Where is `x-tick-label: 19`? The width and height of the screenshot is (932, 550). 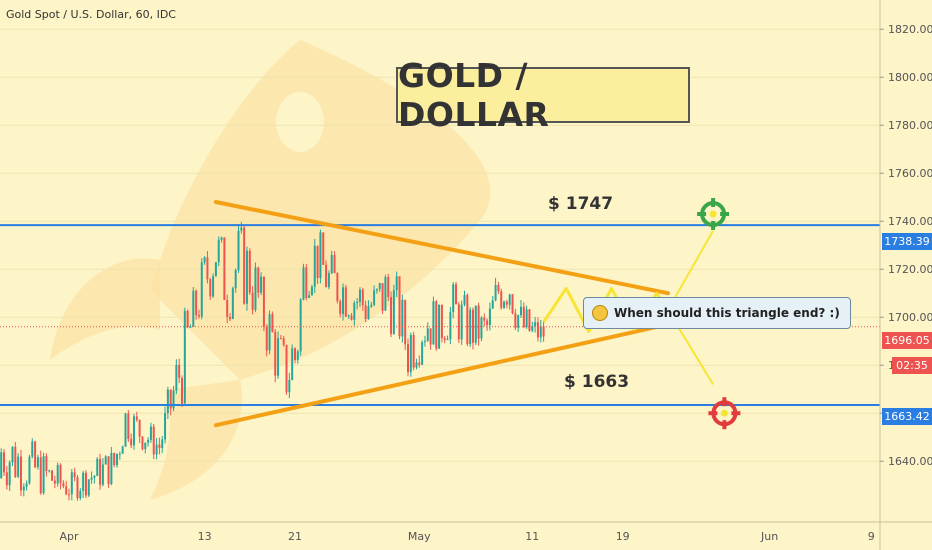
x-tick-label: 19 is located at coordinates (623, 536).